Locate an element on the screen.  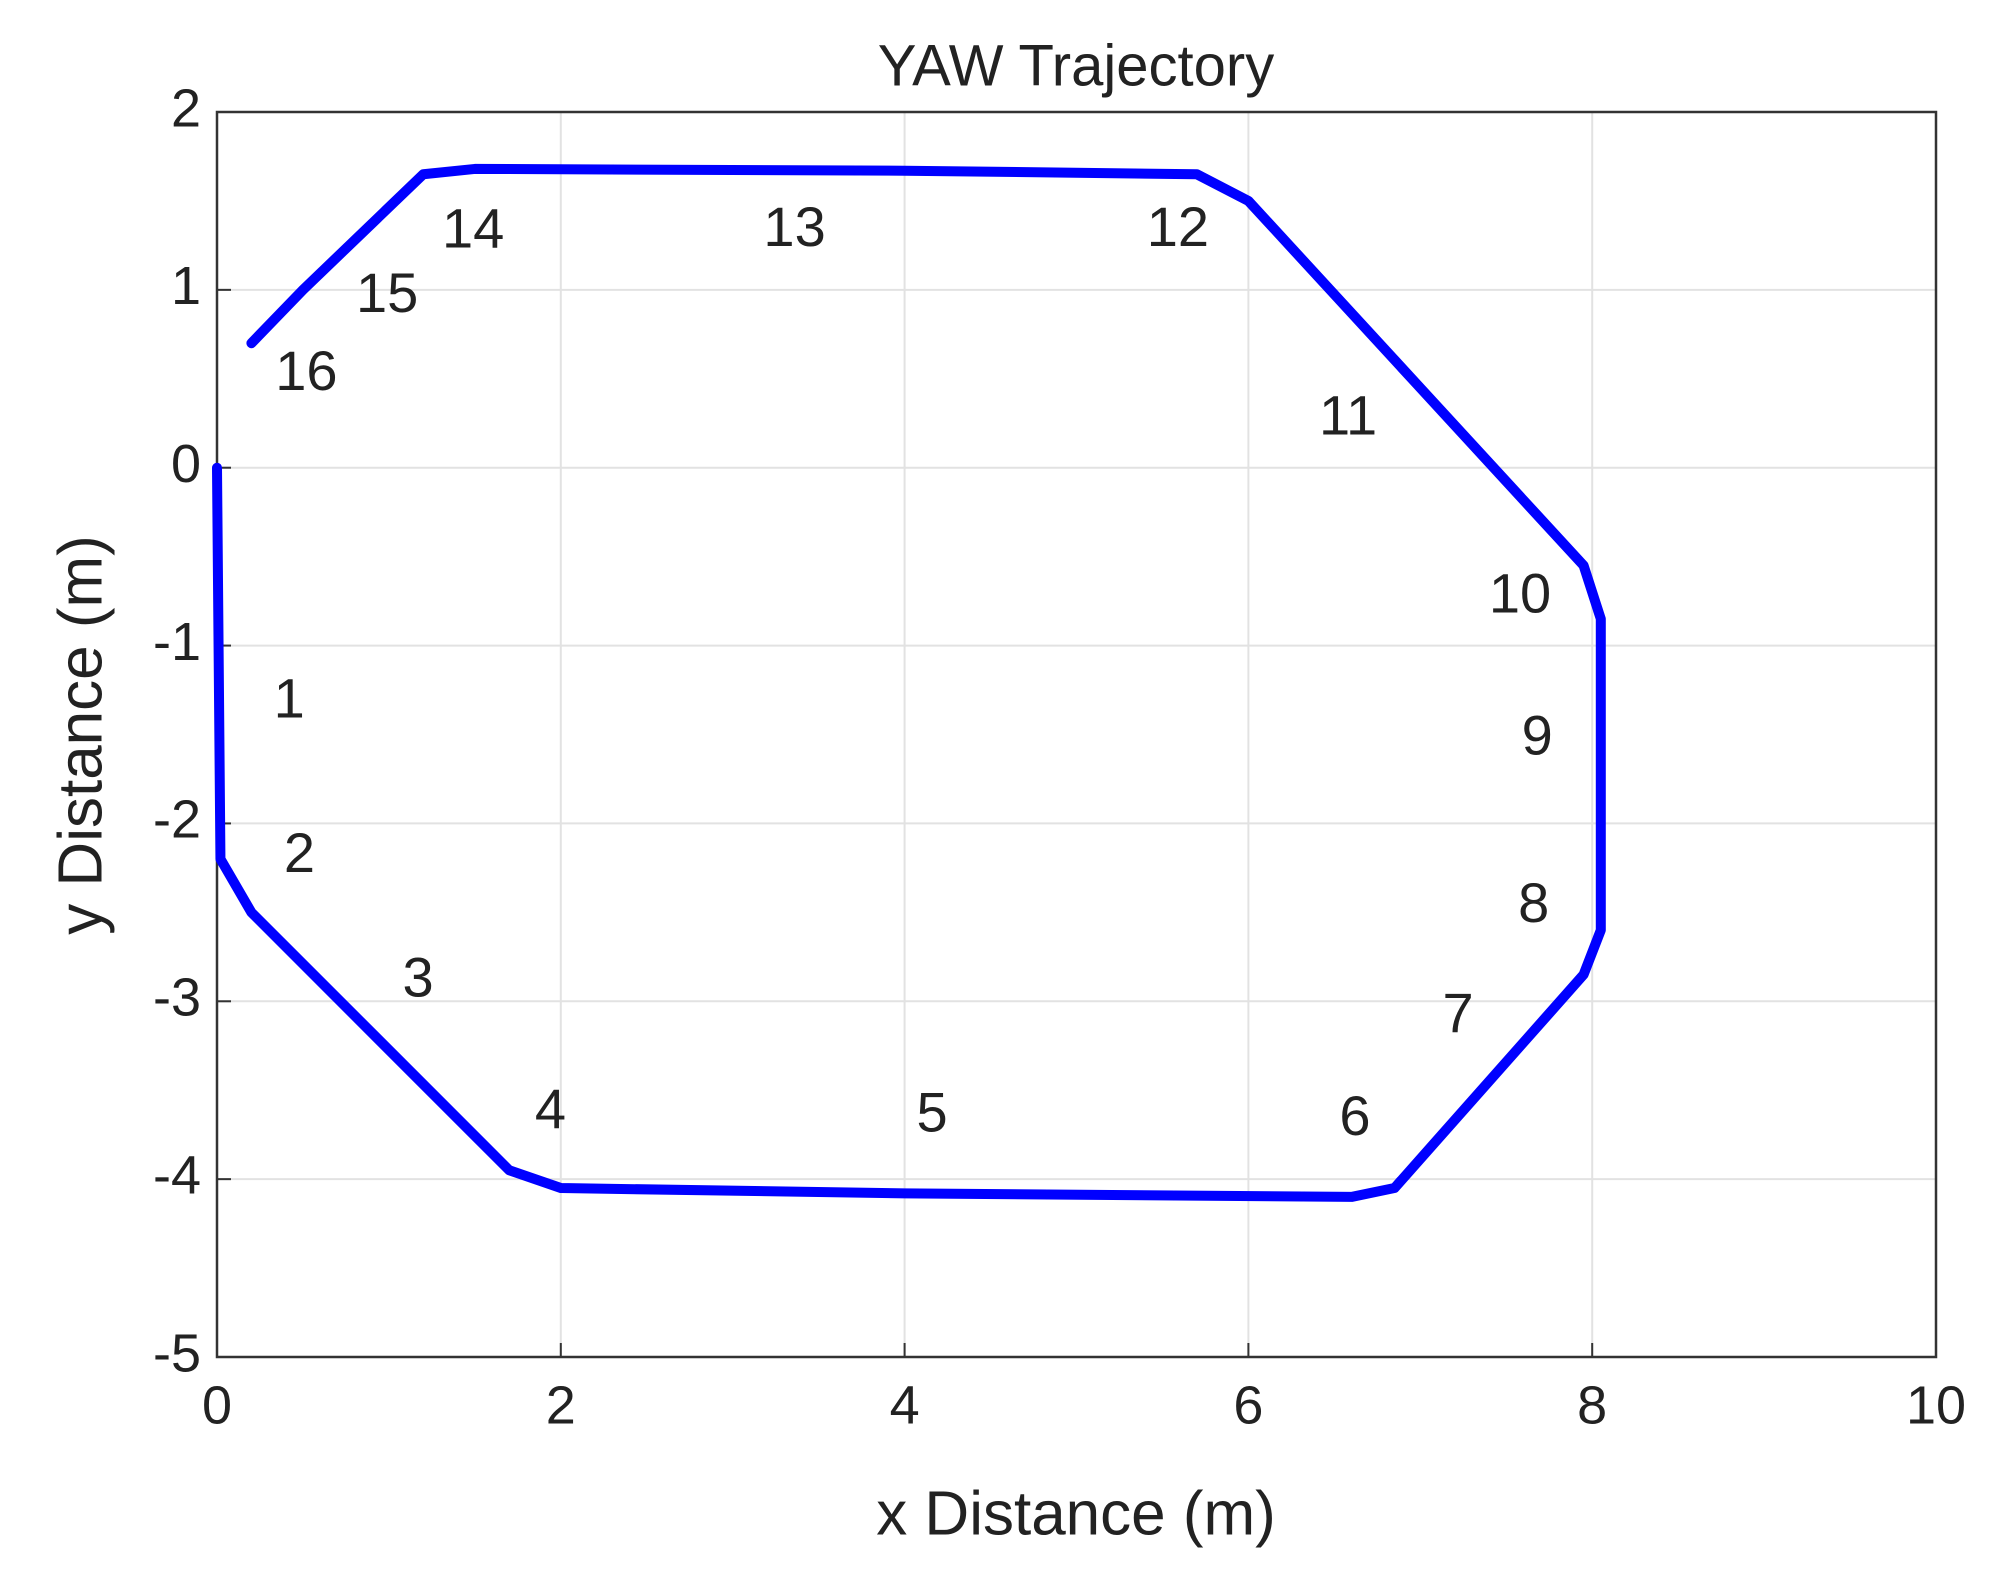
annotation: 1 is located at coordinates (289, 697).